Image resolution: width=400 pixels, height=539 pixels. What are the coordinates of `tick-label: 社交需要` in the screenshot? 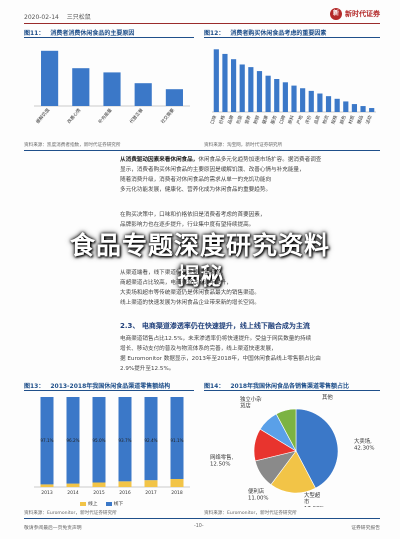 It's located at (167, 115).